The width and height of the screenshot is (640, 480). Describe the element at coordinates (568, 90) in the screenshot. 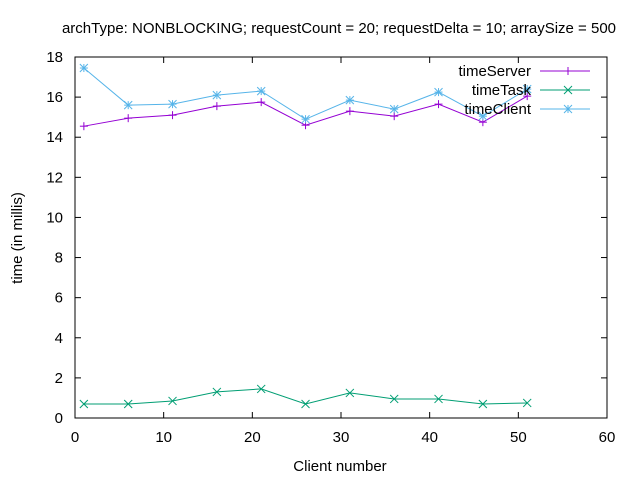

I see `legend-marker-timeTask` at that location.